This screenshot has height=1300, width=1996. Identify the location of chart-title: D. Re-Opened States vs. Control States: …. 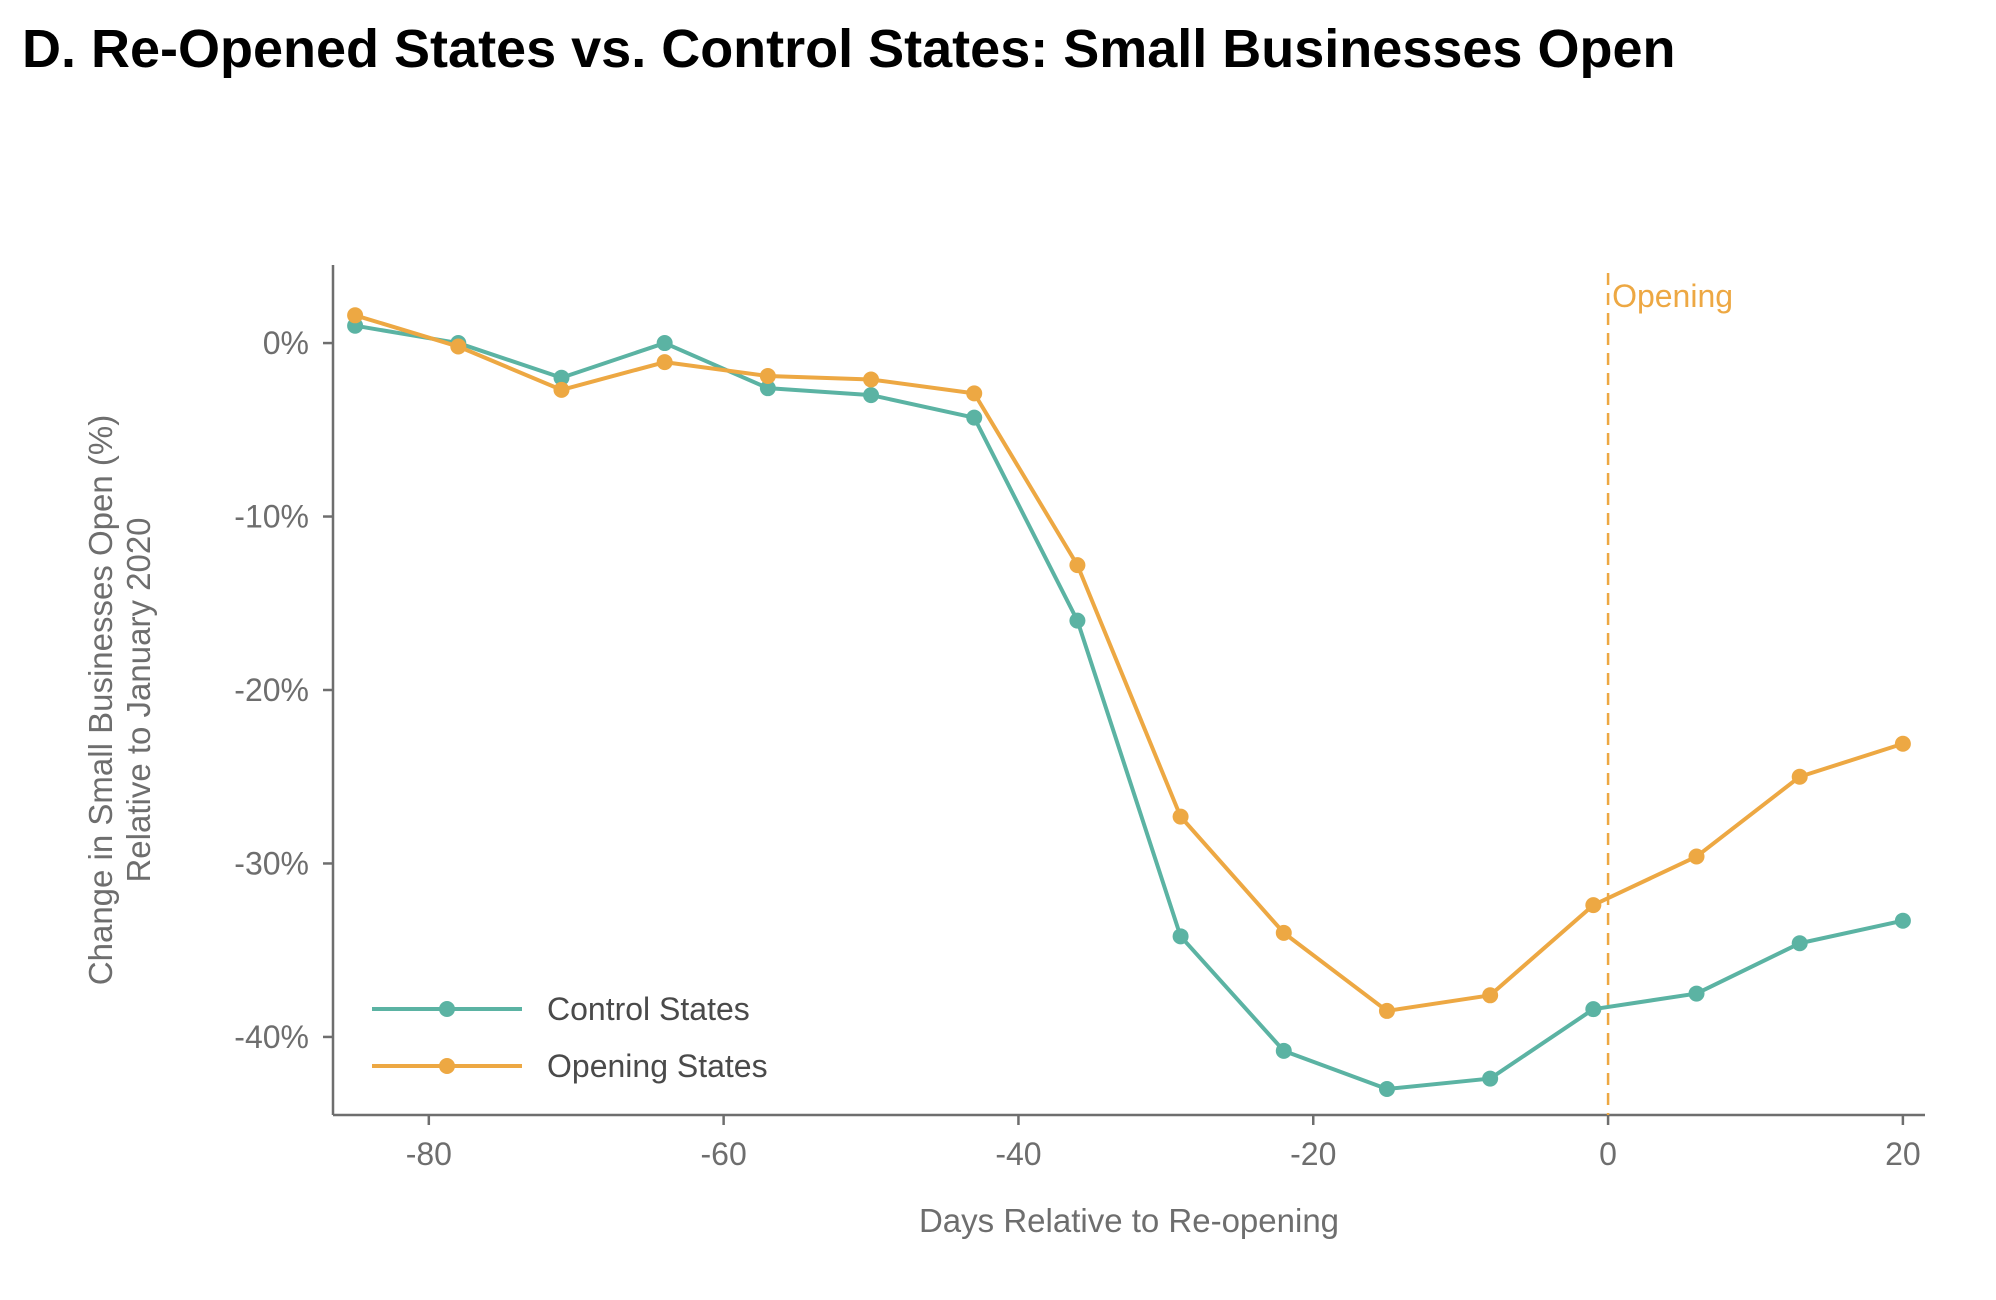
(849, 49).